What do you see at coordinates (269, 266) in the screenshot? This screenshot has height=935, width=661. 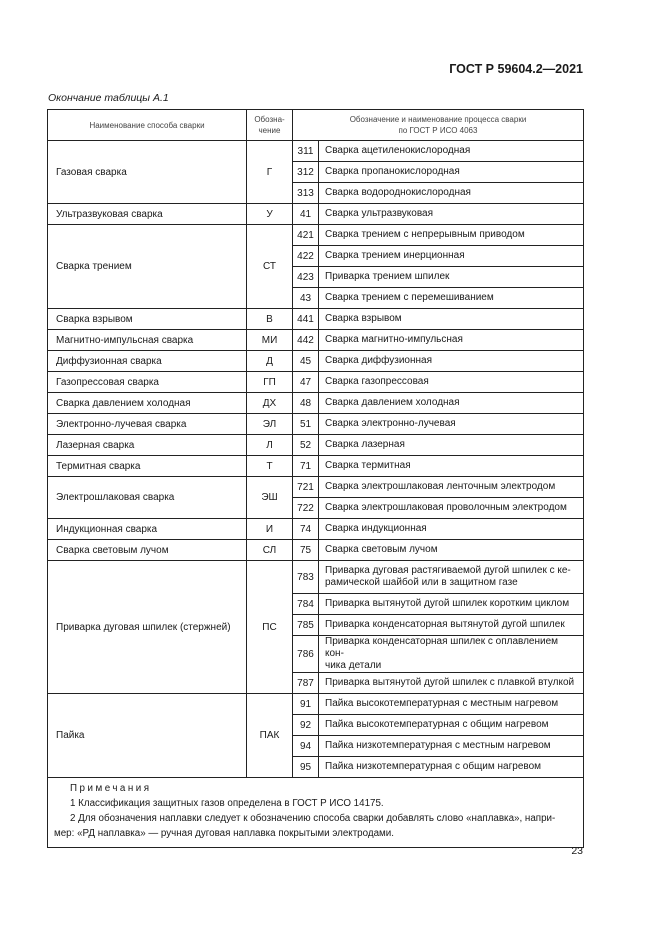 I see `method-code: СТ` at bounding box center [269, 266].